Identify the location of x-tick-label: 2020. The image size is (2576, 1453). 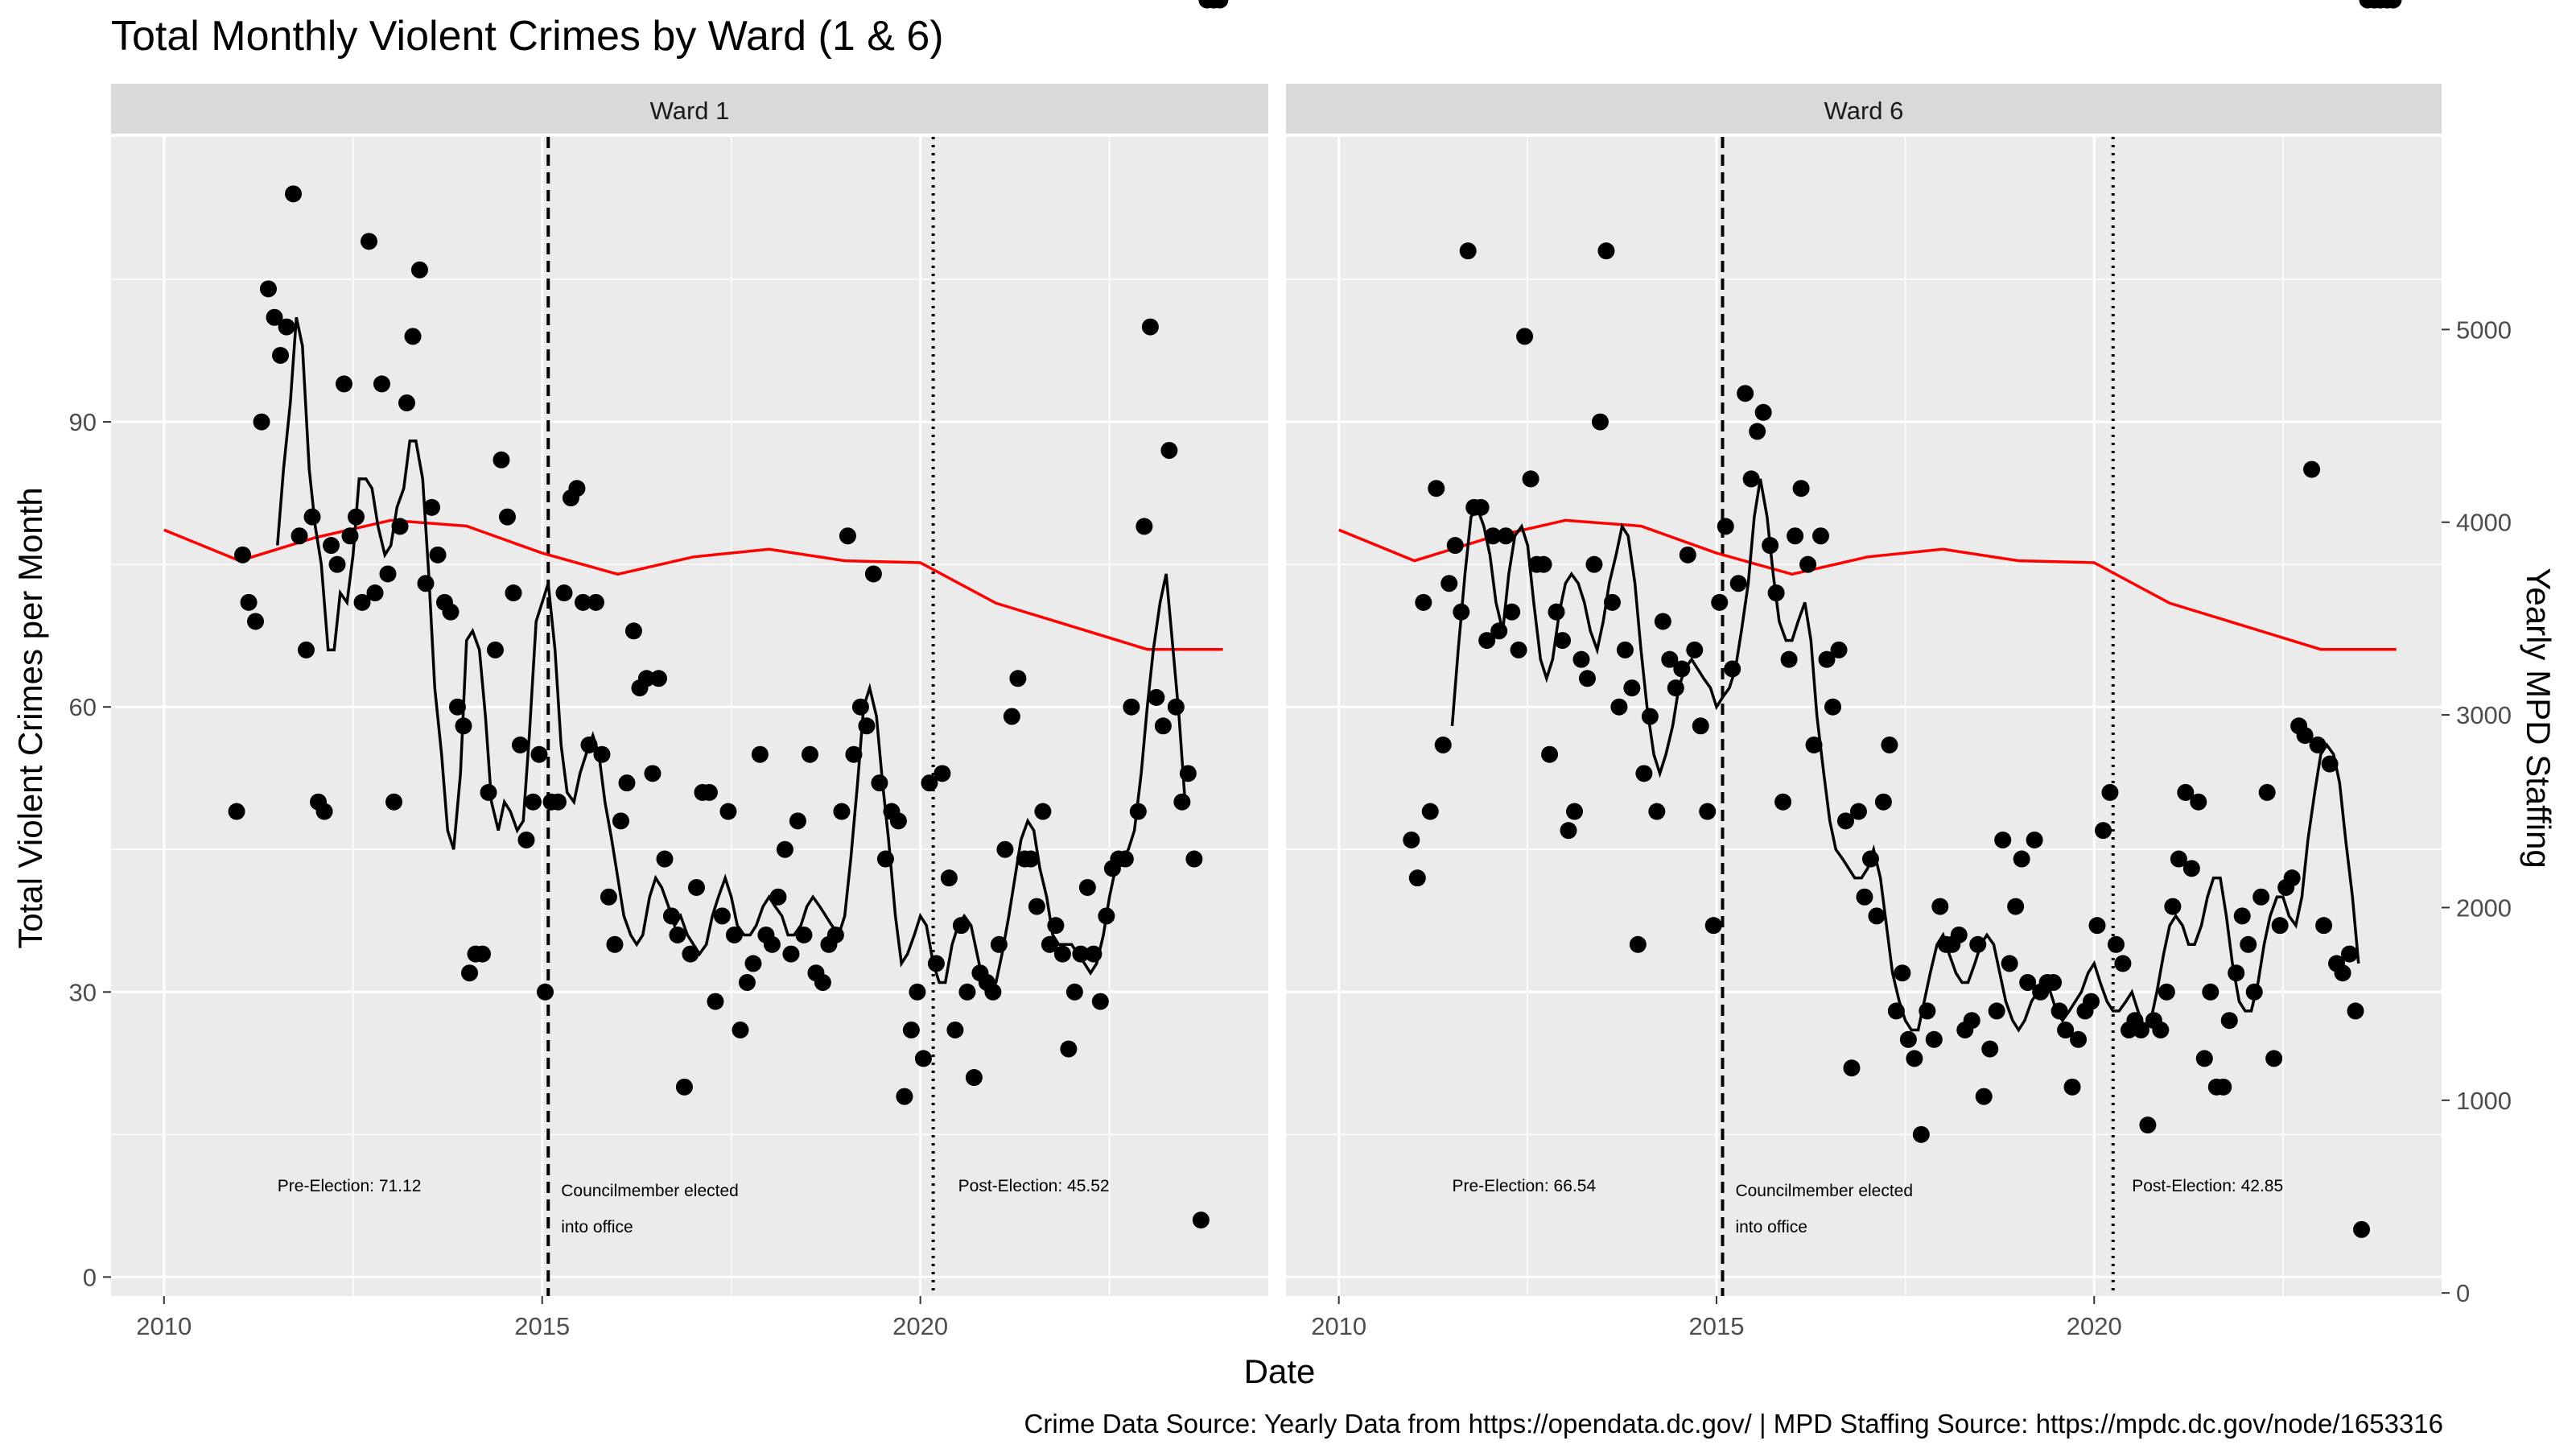
(920, 1326).